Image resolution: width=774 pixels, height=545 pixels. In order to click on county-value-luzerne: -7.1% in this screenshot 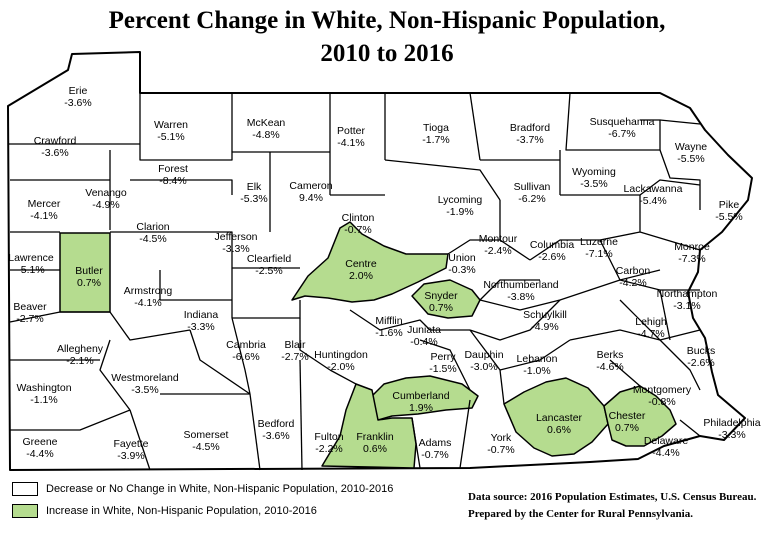, I will do `click(598, 254)`.